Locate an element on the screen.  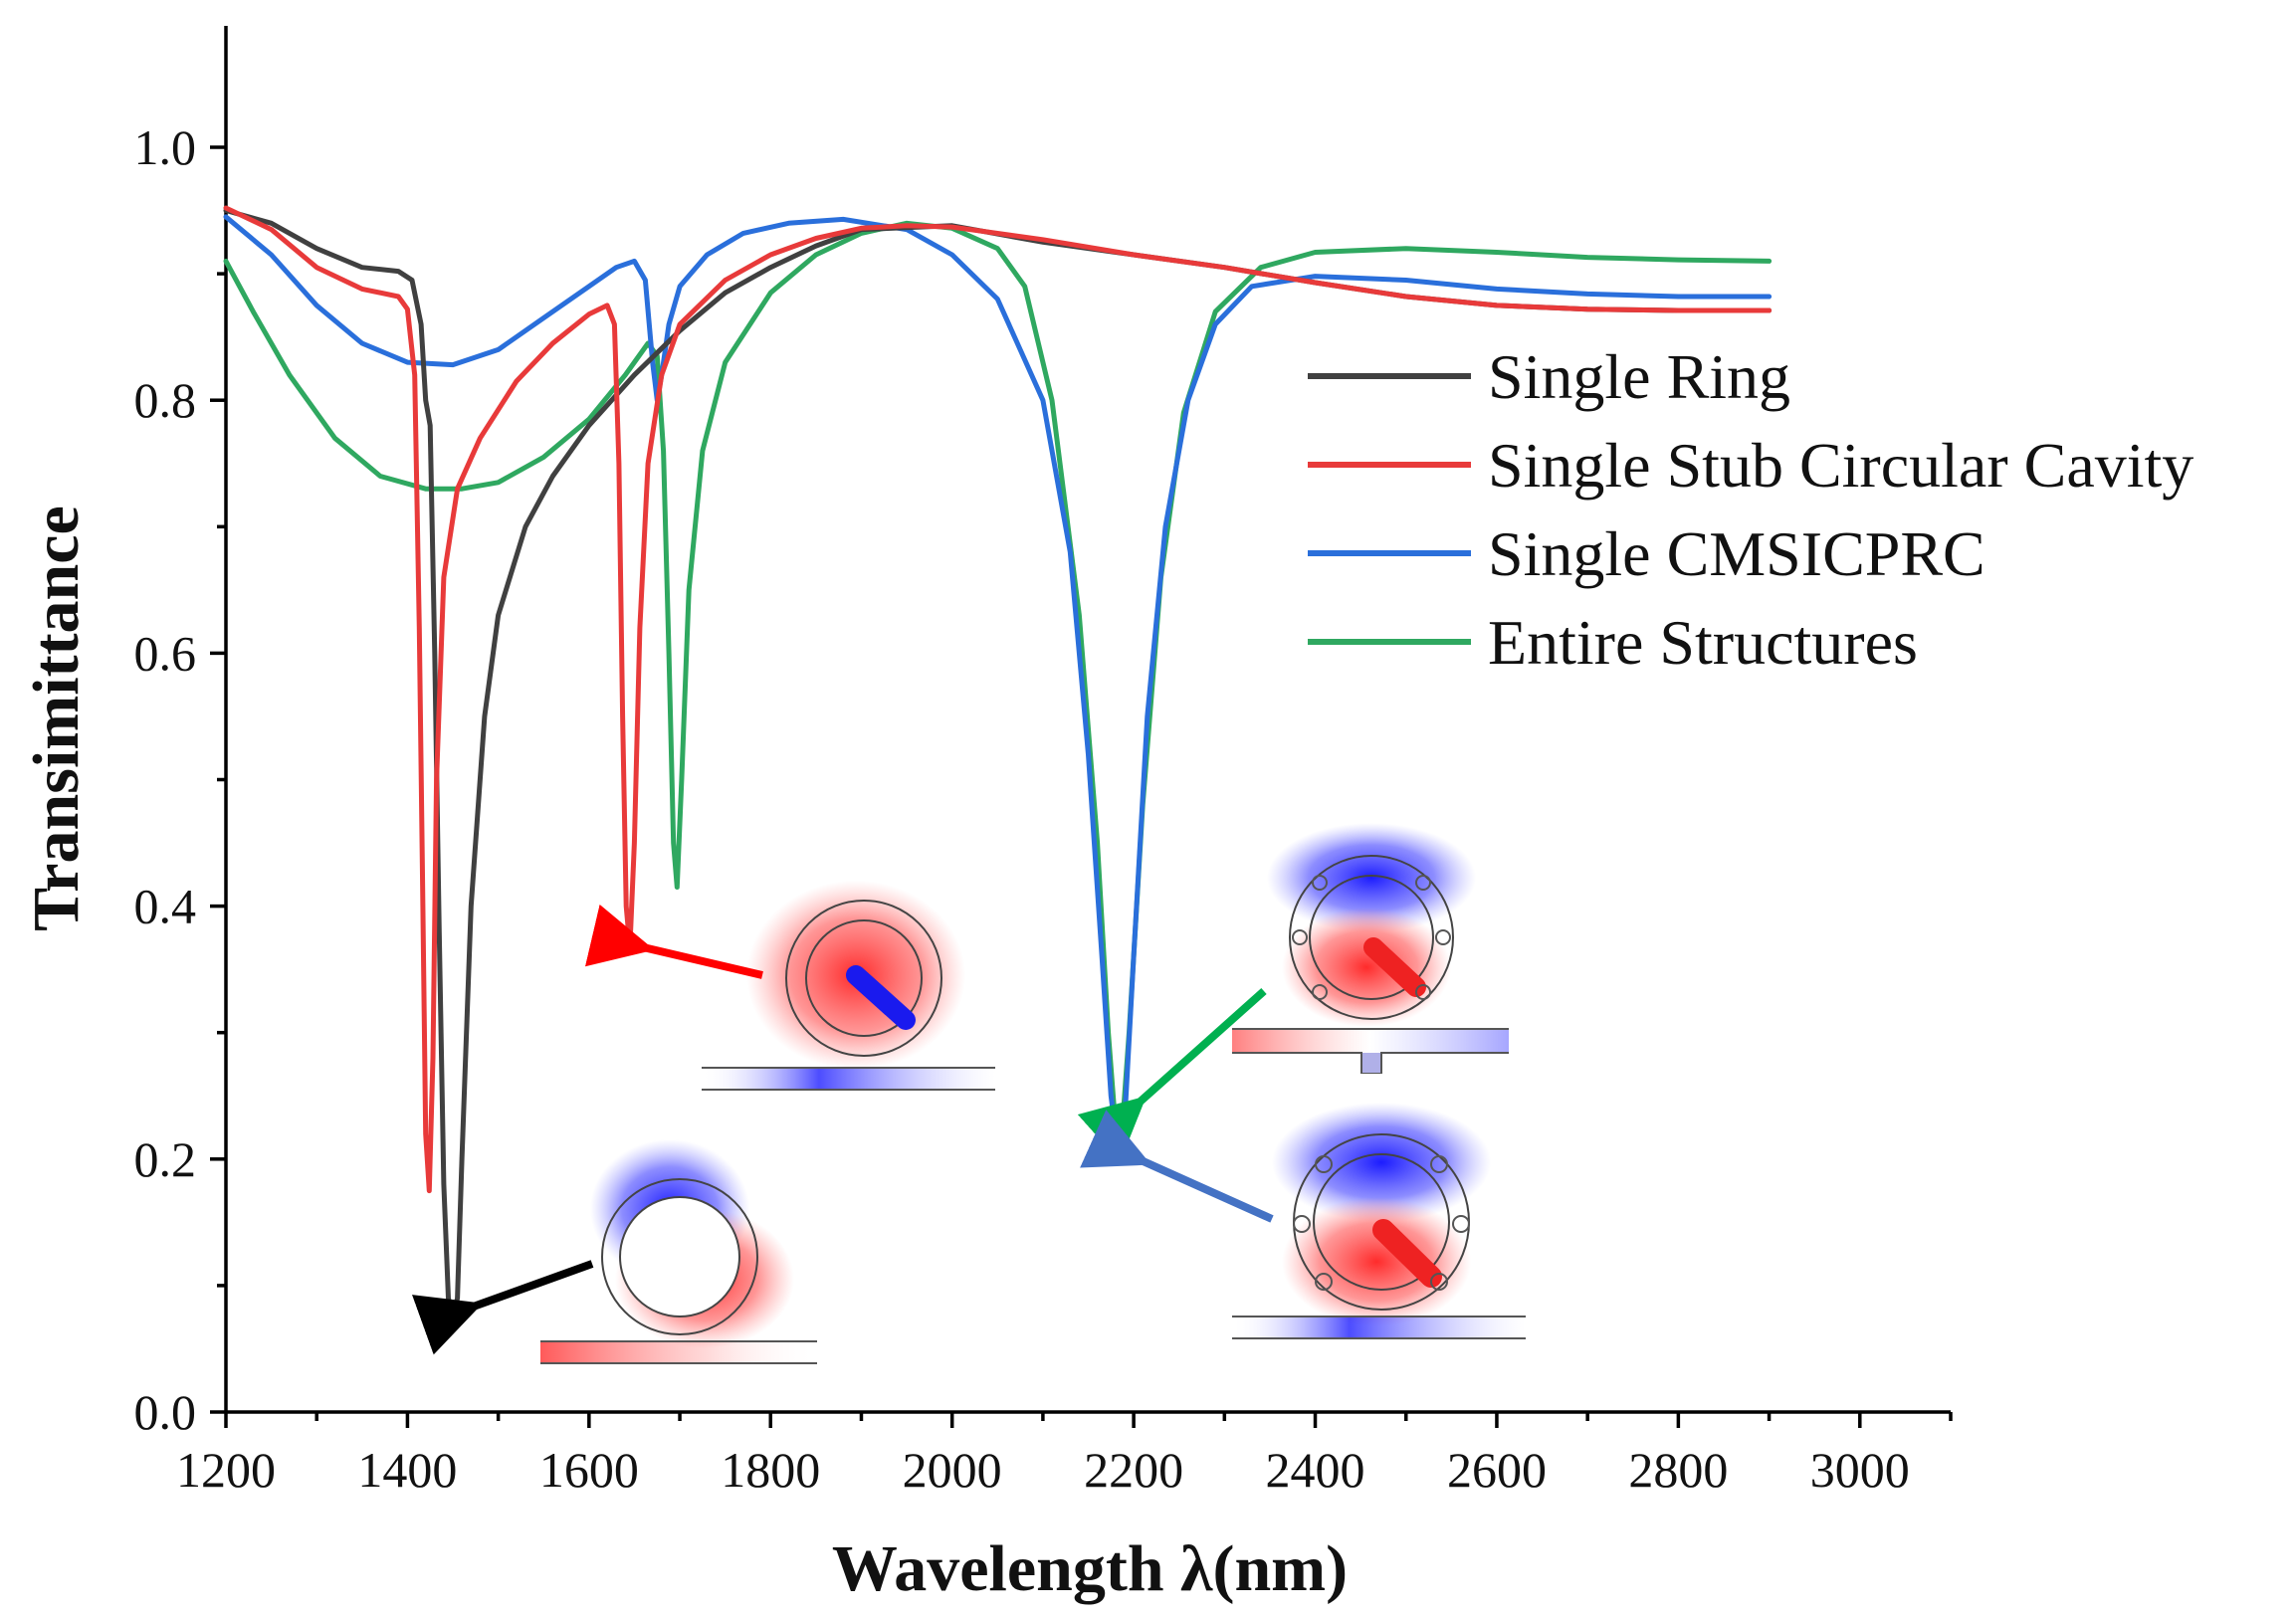
y-tick-label: 0.8 is located at coordinates (165, 400).